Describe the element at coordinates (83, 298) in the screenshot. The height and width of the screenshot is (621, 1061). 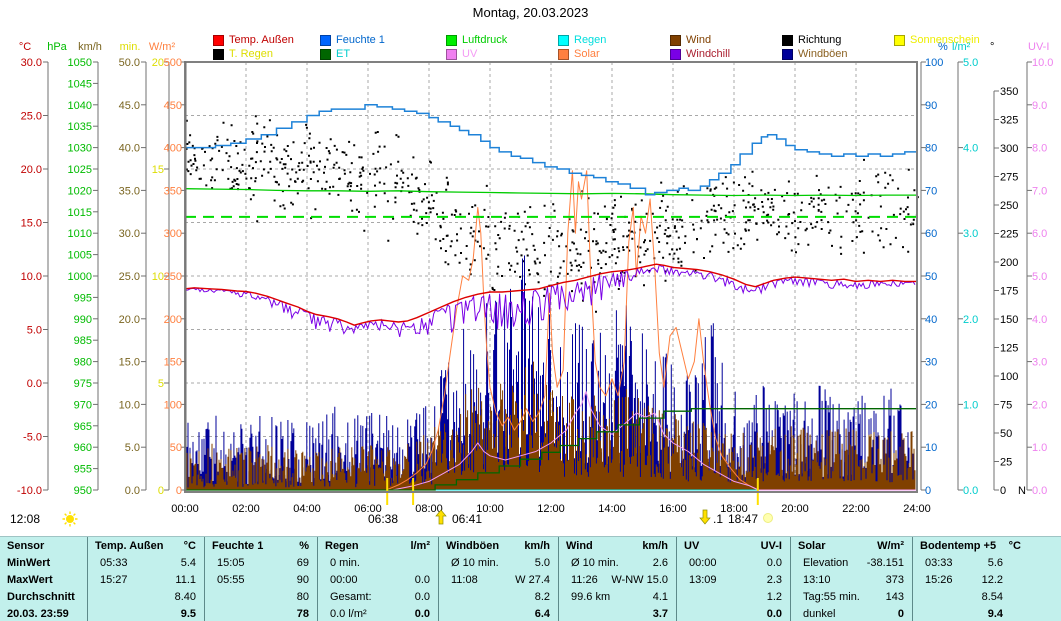
I see `axis-tick-label: 995` at that location.